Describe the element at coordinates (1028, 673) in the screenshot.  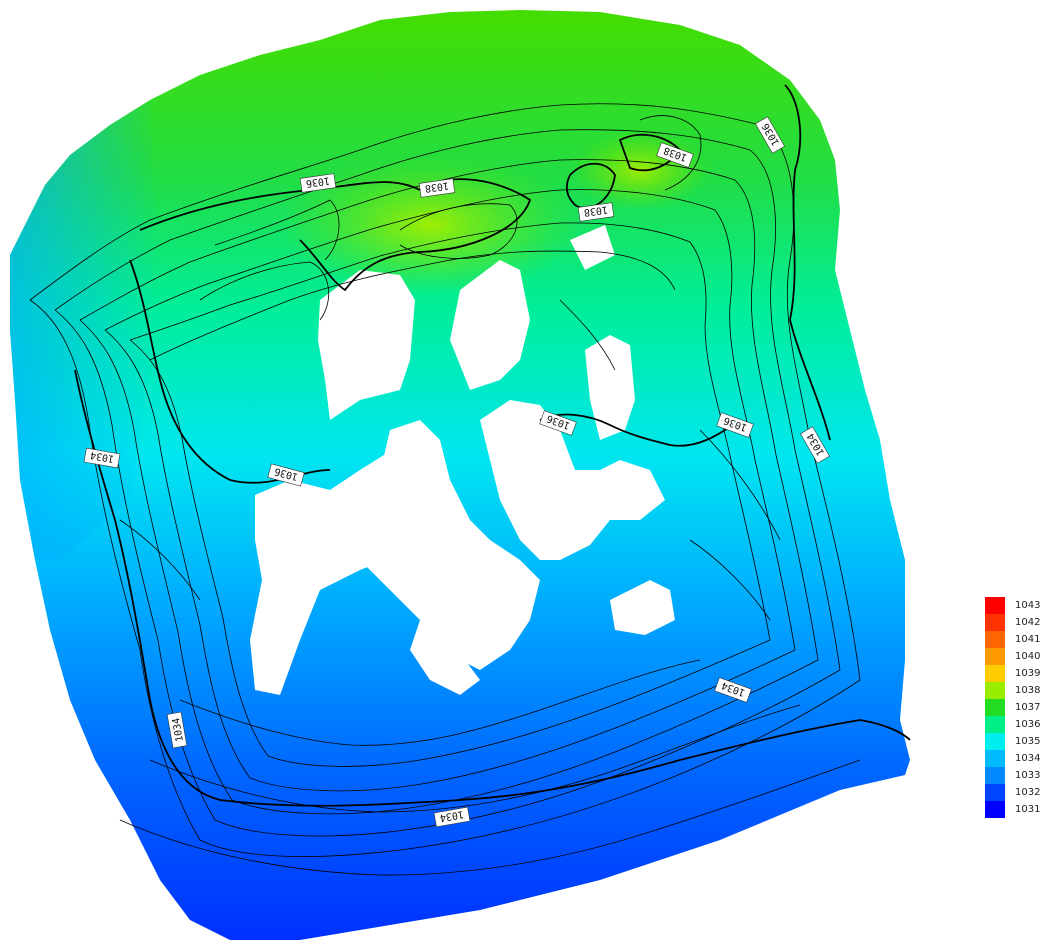
I see `legend-label: 1039` at that location.